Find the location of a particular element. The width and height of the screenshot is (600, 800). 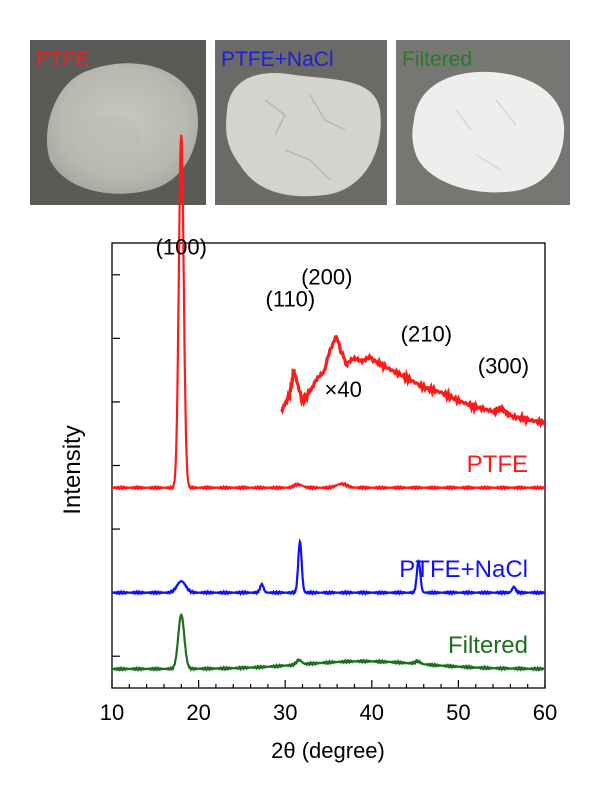

peak-annotation: (210) is located at coordinates (426, 334).